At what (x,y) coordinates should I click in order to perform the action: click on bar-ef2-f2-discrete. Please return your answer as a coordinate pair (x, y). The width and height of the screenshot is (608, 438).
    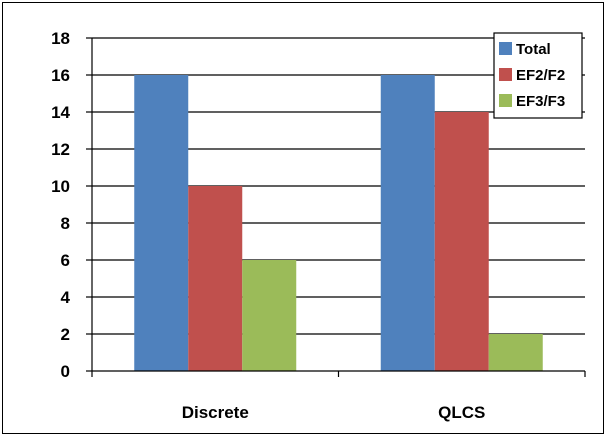
    Looking at the image, I should click on (215, 278).